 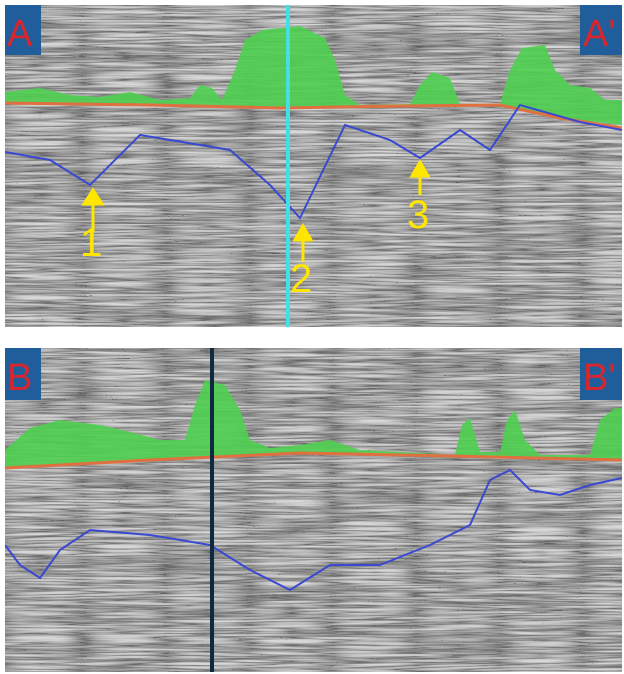 What do you see at coordinates (19, 378) in the screenshot?
I see `section-label: B` at bounding box center [19, 378].